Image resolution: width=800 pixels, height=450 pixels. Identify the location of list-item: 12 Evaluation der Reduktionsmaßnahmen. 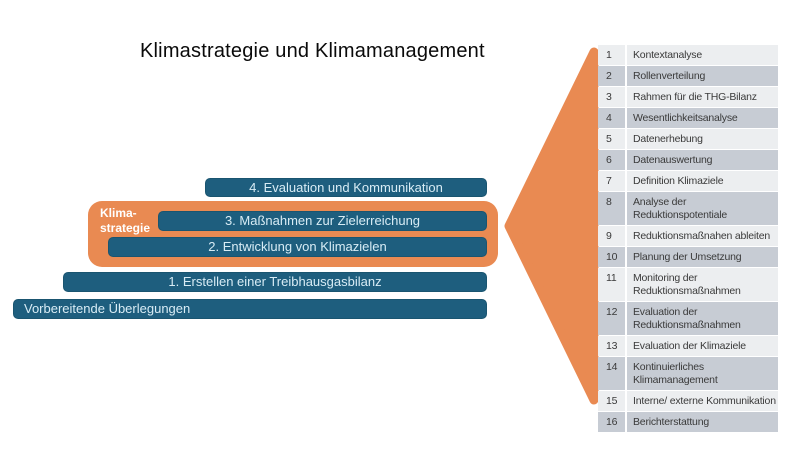
(688, 318).